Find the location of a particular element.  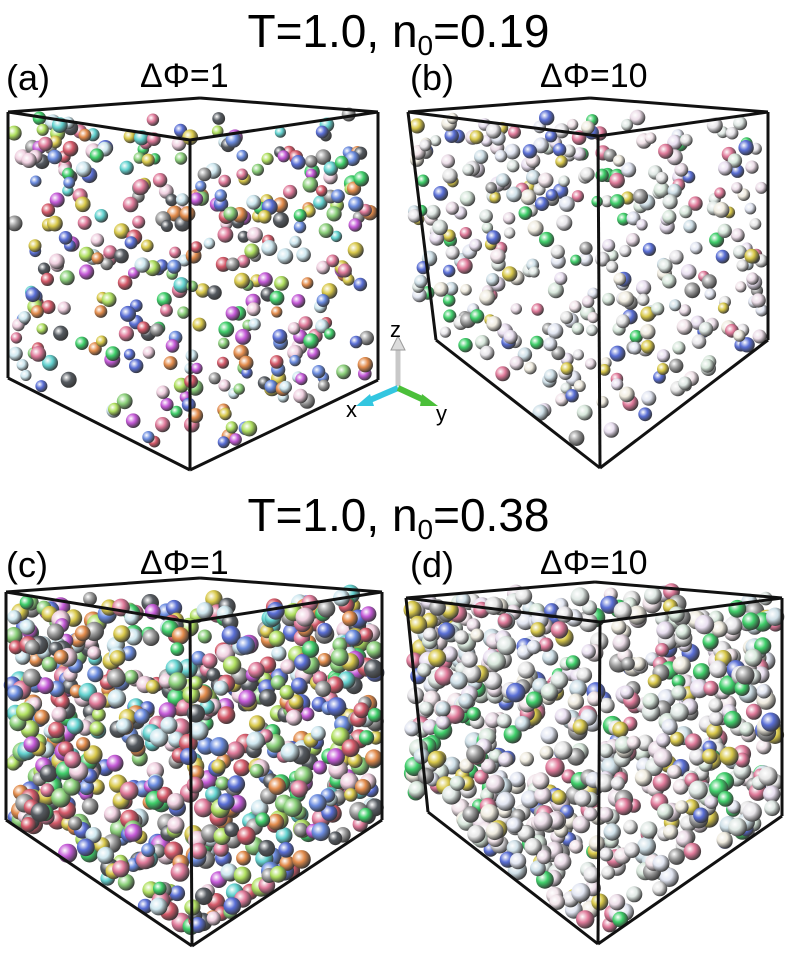

axis-label-z: z is located at coordinates (395, 329).